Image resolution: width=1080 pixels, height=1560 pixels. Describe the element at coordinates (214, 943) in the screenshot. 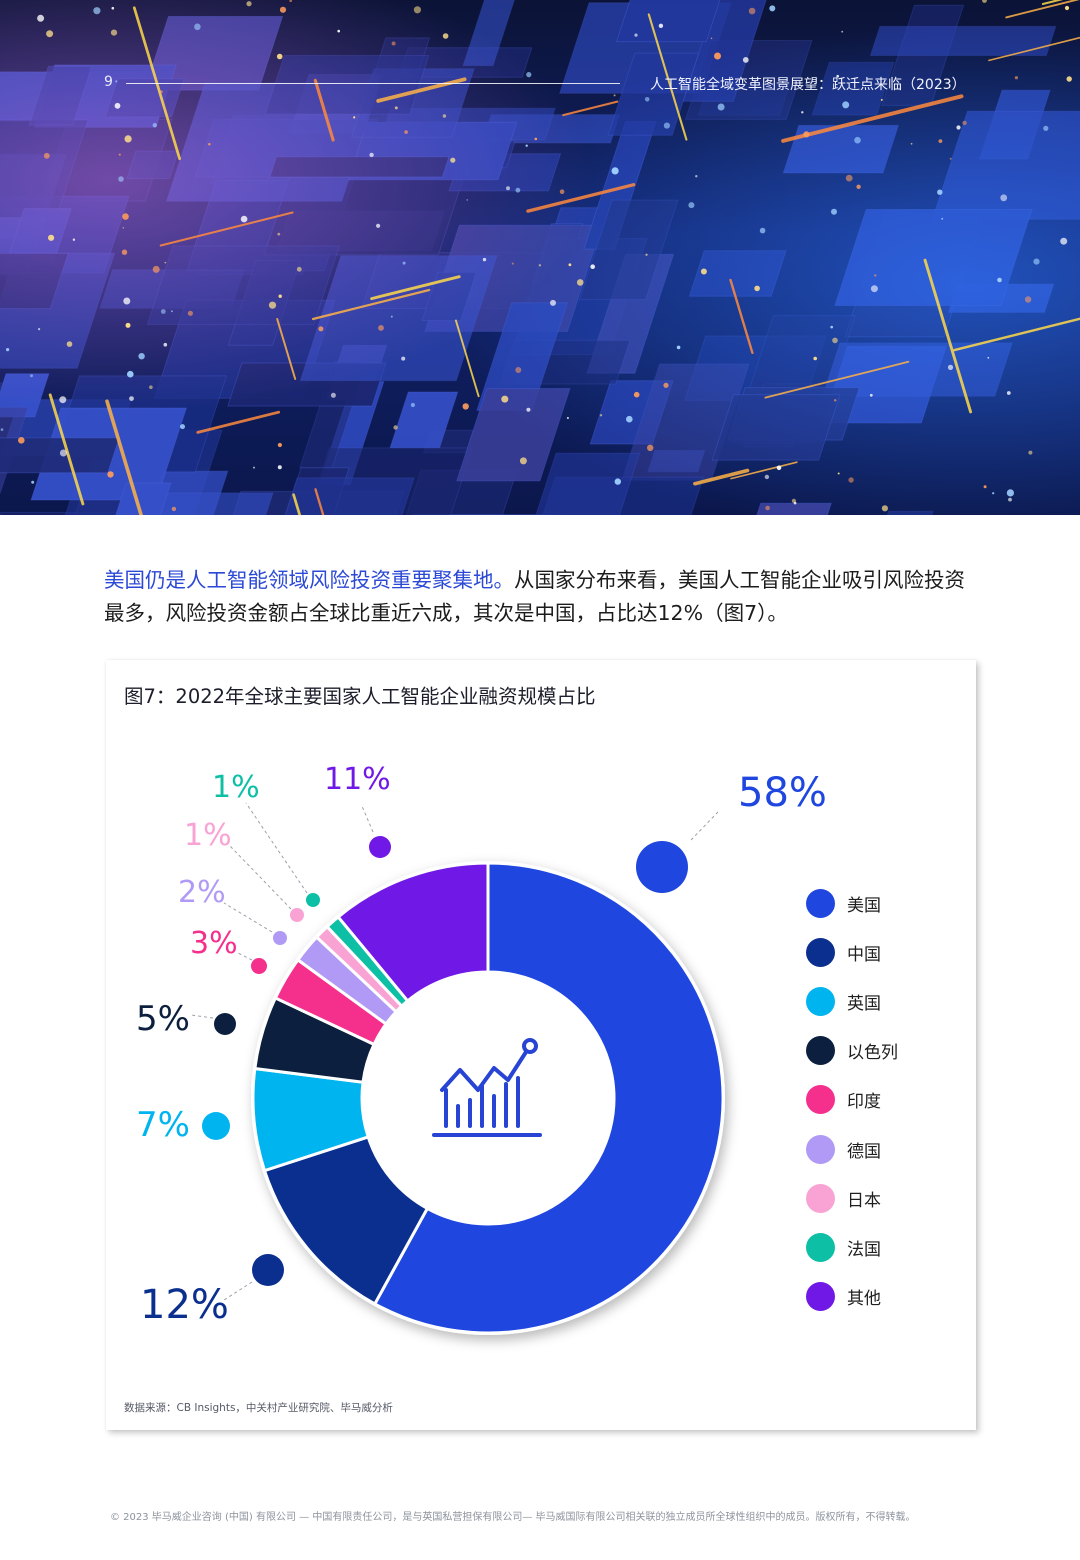

I see `data-label: 3%` at that location.